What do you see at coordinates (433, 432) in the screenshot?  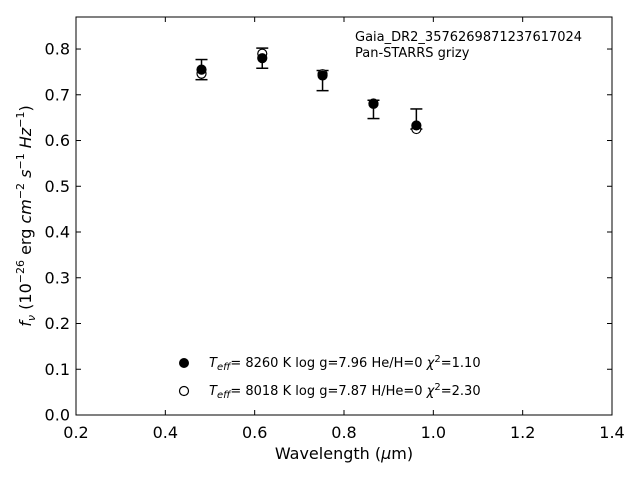 I see `x-tick-label: 1.0` at bounding box center [433, 432].